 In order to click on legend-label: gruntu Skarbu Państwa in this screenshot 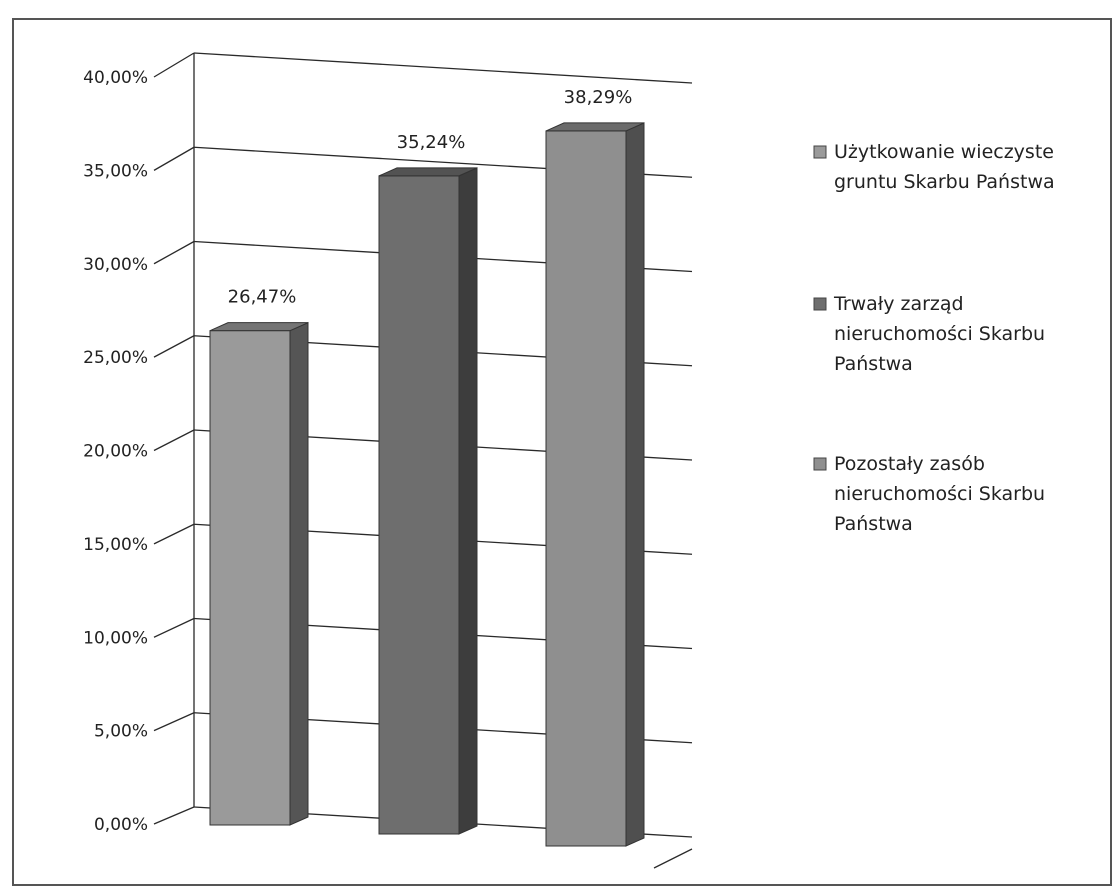, I will do `click(944, 182)`.